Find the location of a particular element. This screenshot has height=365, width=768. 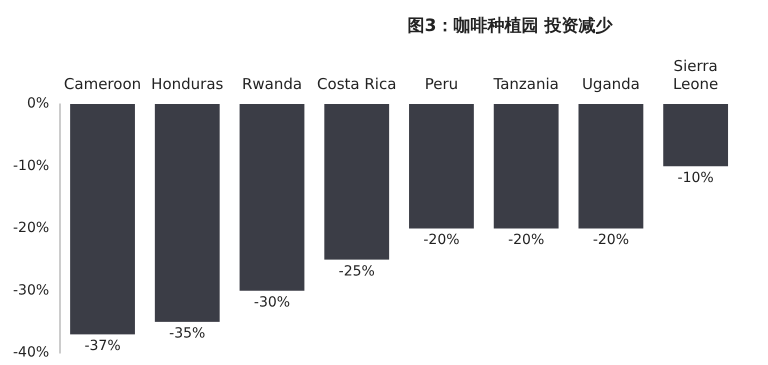

x-tick-label: Peru is located at coordinates (441, 83).